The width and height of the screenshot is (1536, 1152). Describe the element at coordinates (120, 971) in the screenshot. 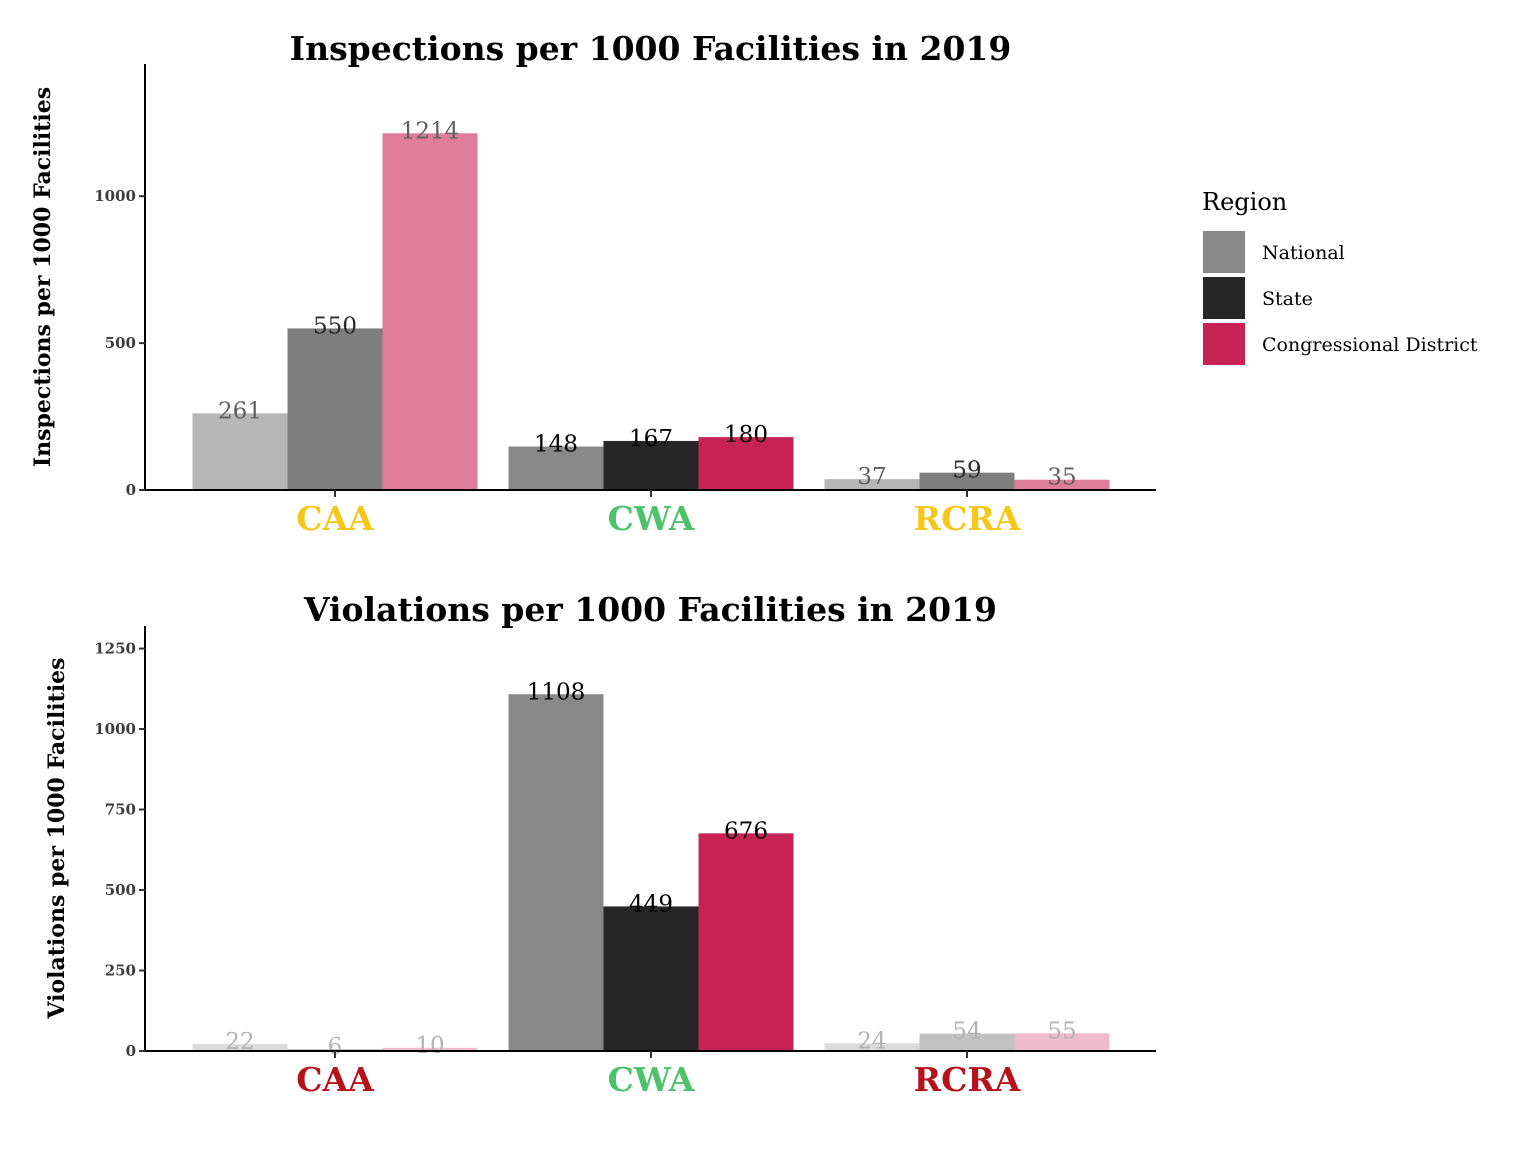

I see `y-tick-label: 250` at that location.